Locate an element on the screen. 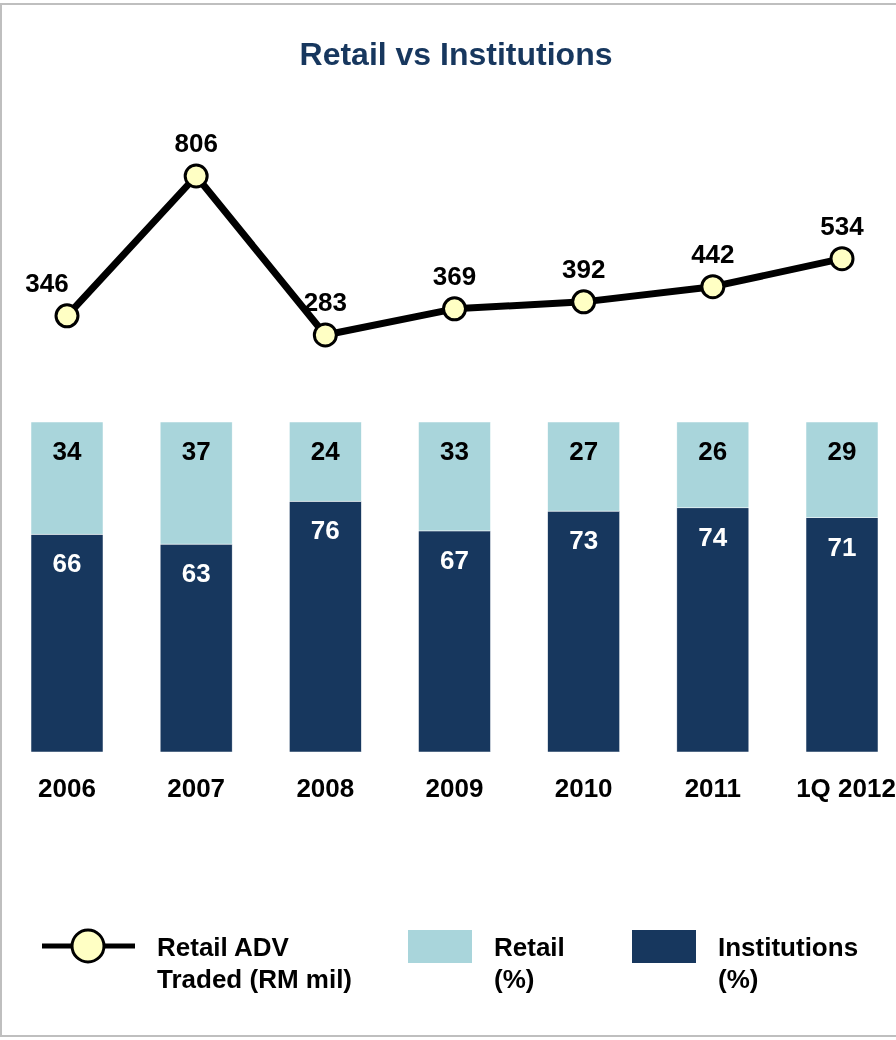 The height and width of the screenshot is (1040, 896). data-label: 34 is located at coordinates (67, 451).